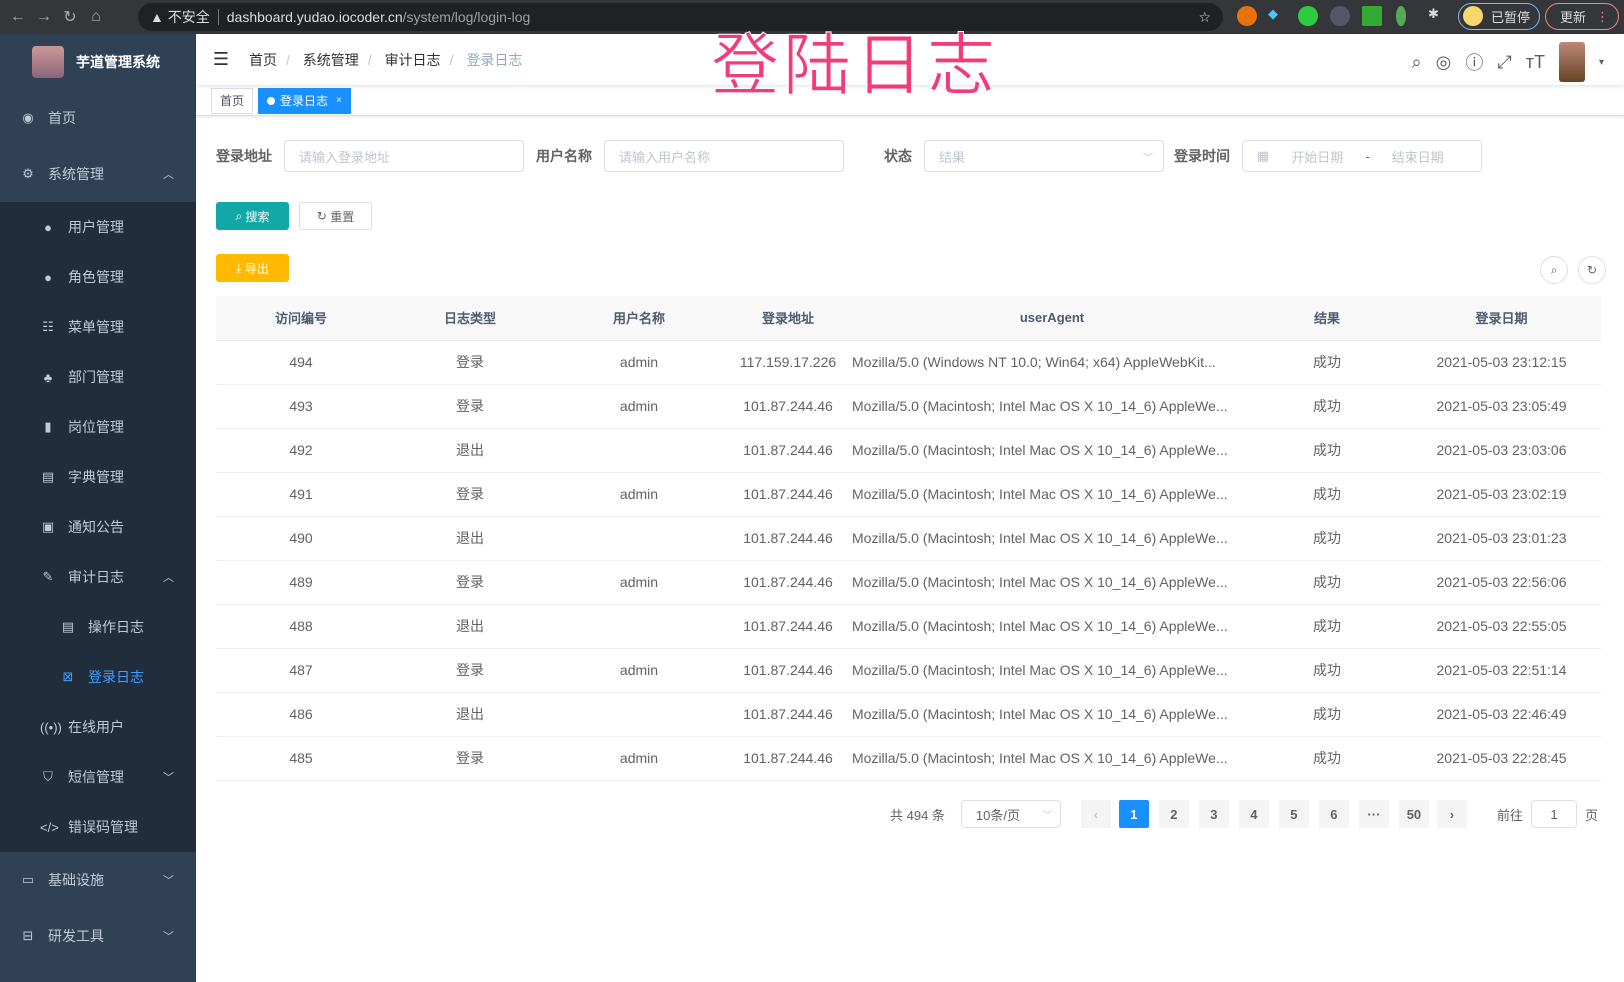 This screenshot has height=982, width=1624. What do you see at coordinates (1095, 814) in the screenshot?
I see `prev-page-button: ‹` at bounding box center [1095, 814].